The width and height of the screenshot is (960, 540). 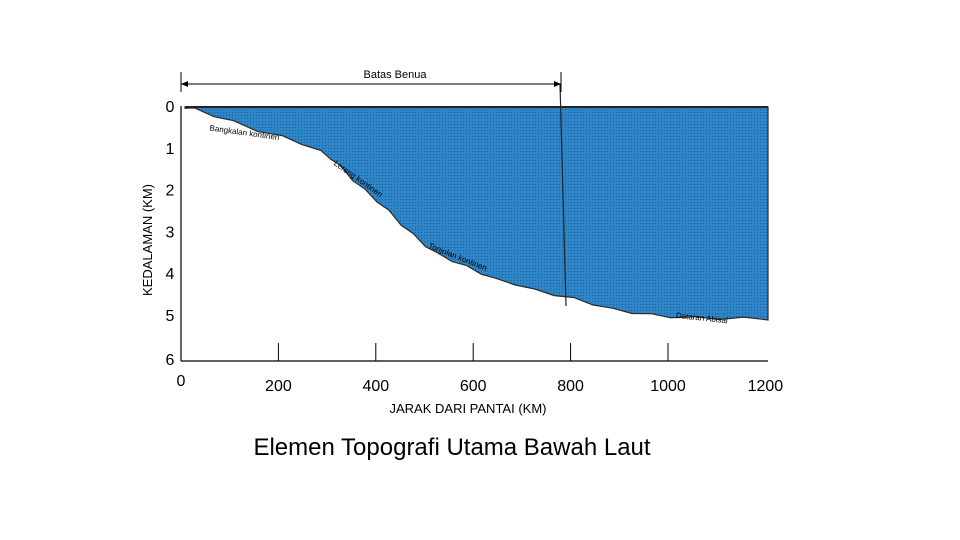 I want to click on x-tick-label: 200, so click(x=278, y=386).